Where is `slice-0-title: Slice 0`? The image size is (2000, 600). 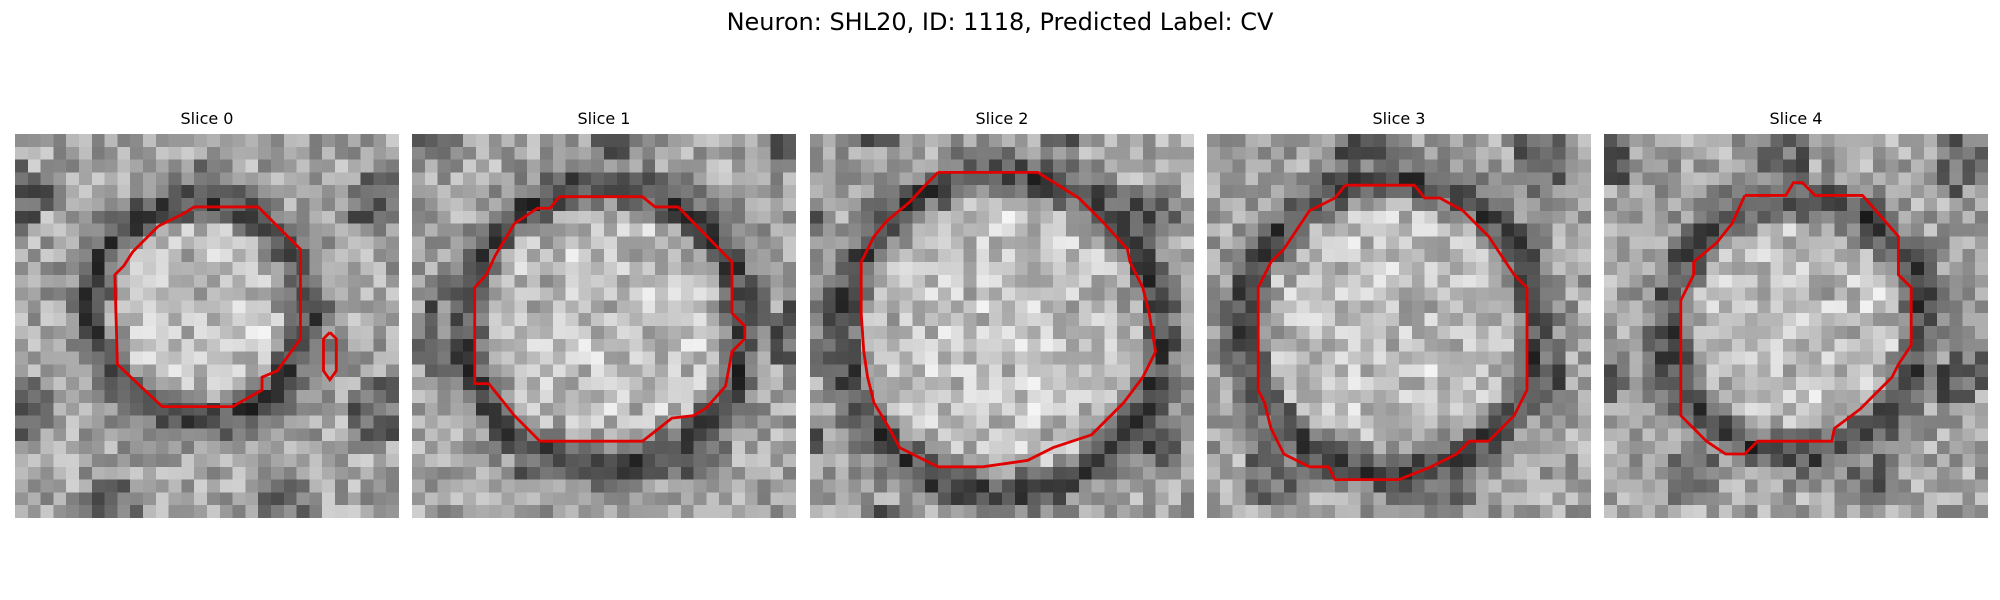
slice-0-title: Slice 0 is located at coordinates (207, 118).